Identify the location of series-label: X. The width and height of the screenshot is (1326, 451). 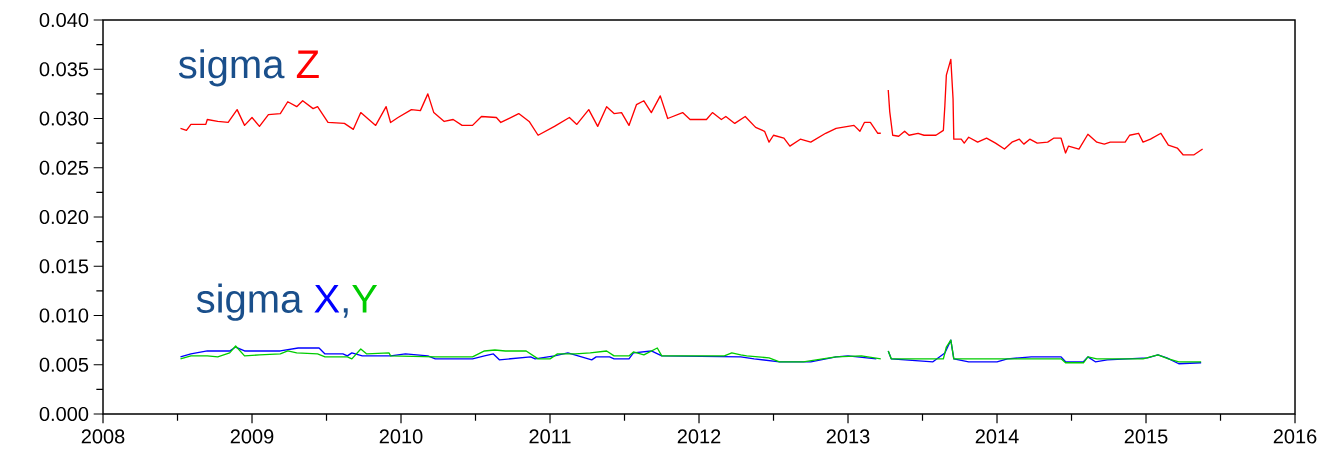
(327, 299).